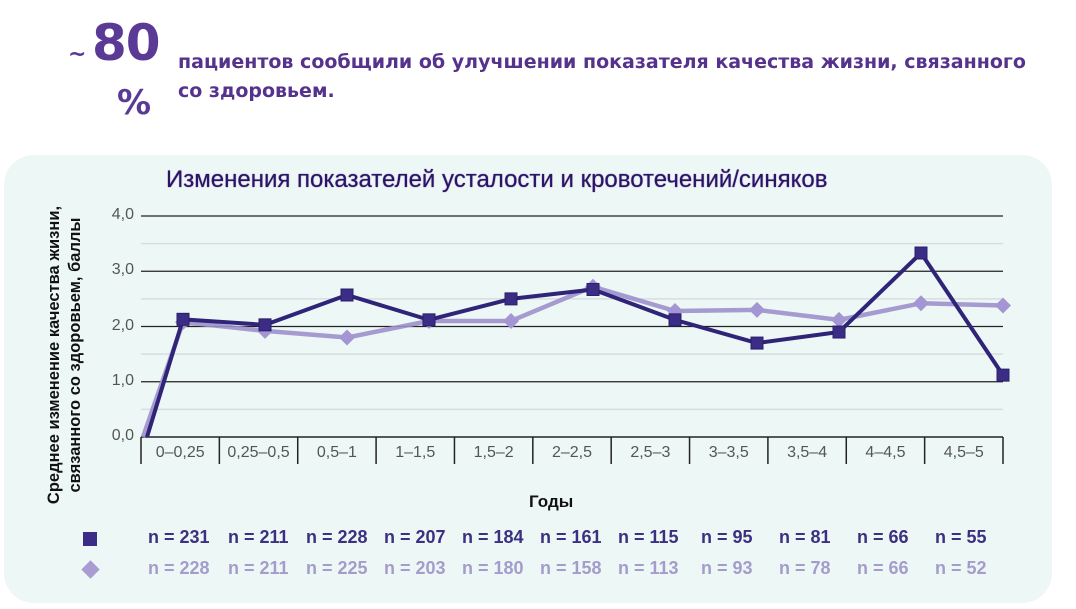 The width and height of the screenshot is (1076, 609). What do you see at coordinates (122, 325) in the screenshot?
I see `y-tick-label: 2,0` at bounding box center [122, 325].